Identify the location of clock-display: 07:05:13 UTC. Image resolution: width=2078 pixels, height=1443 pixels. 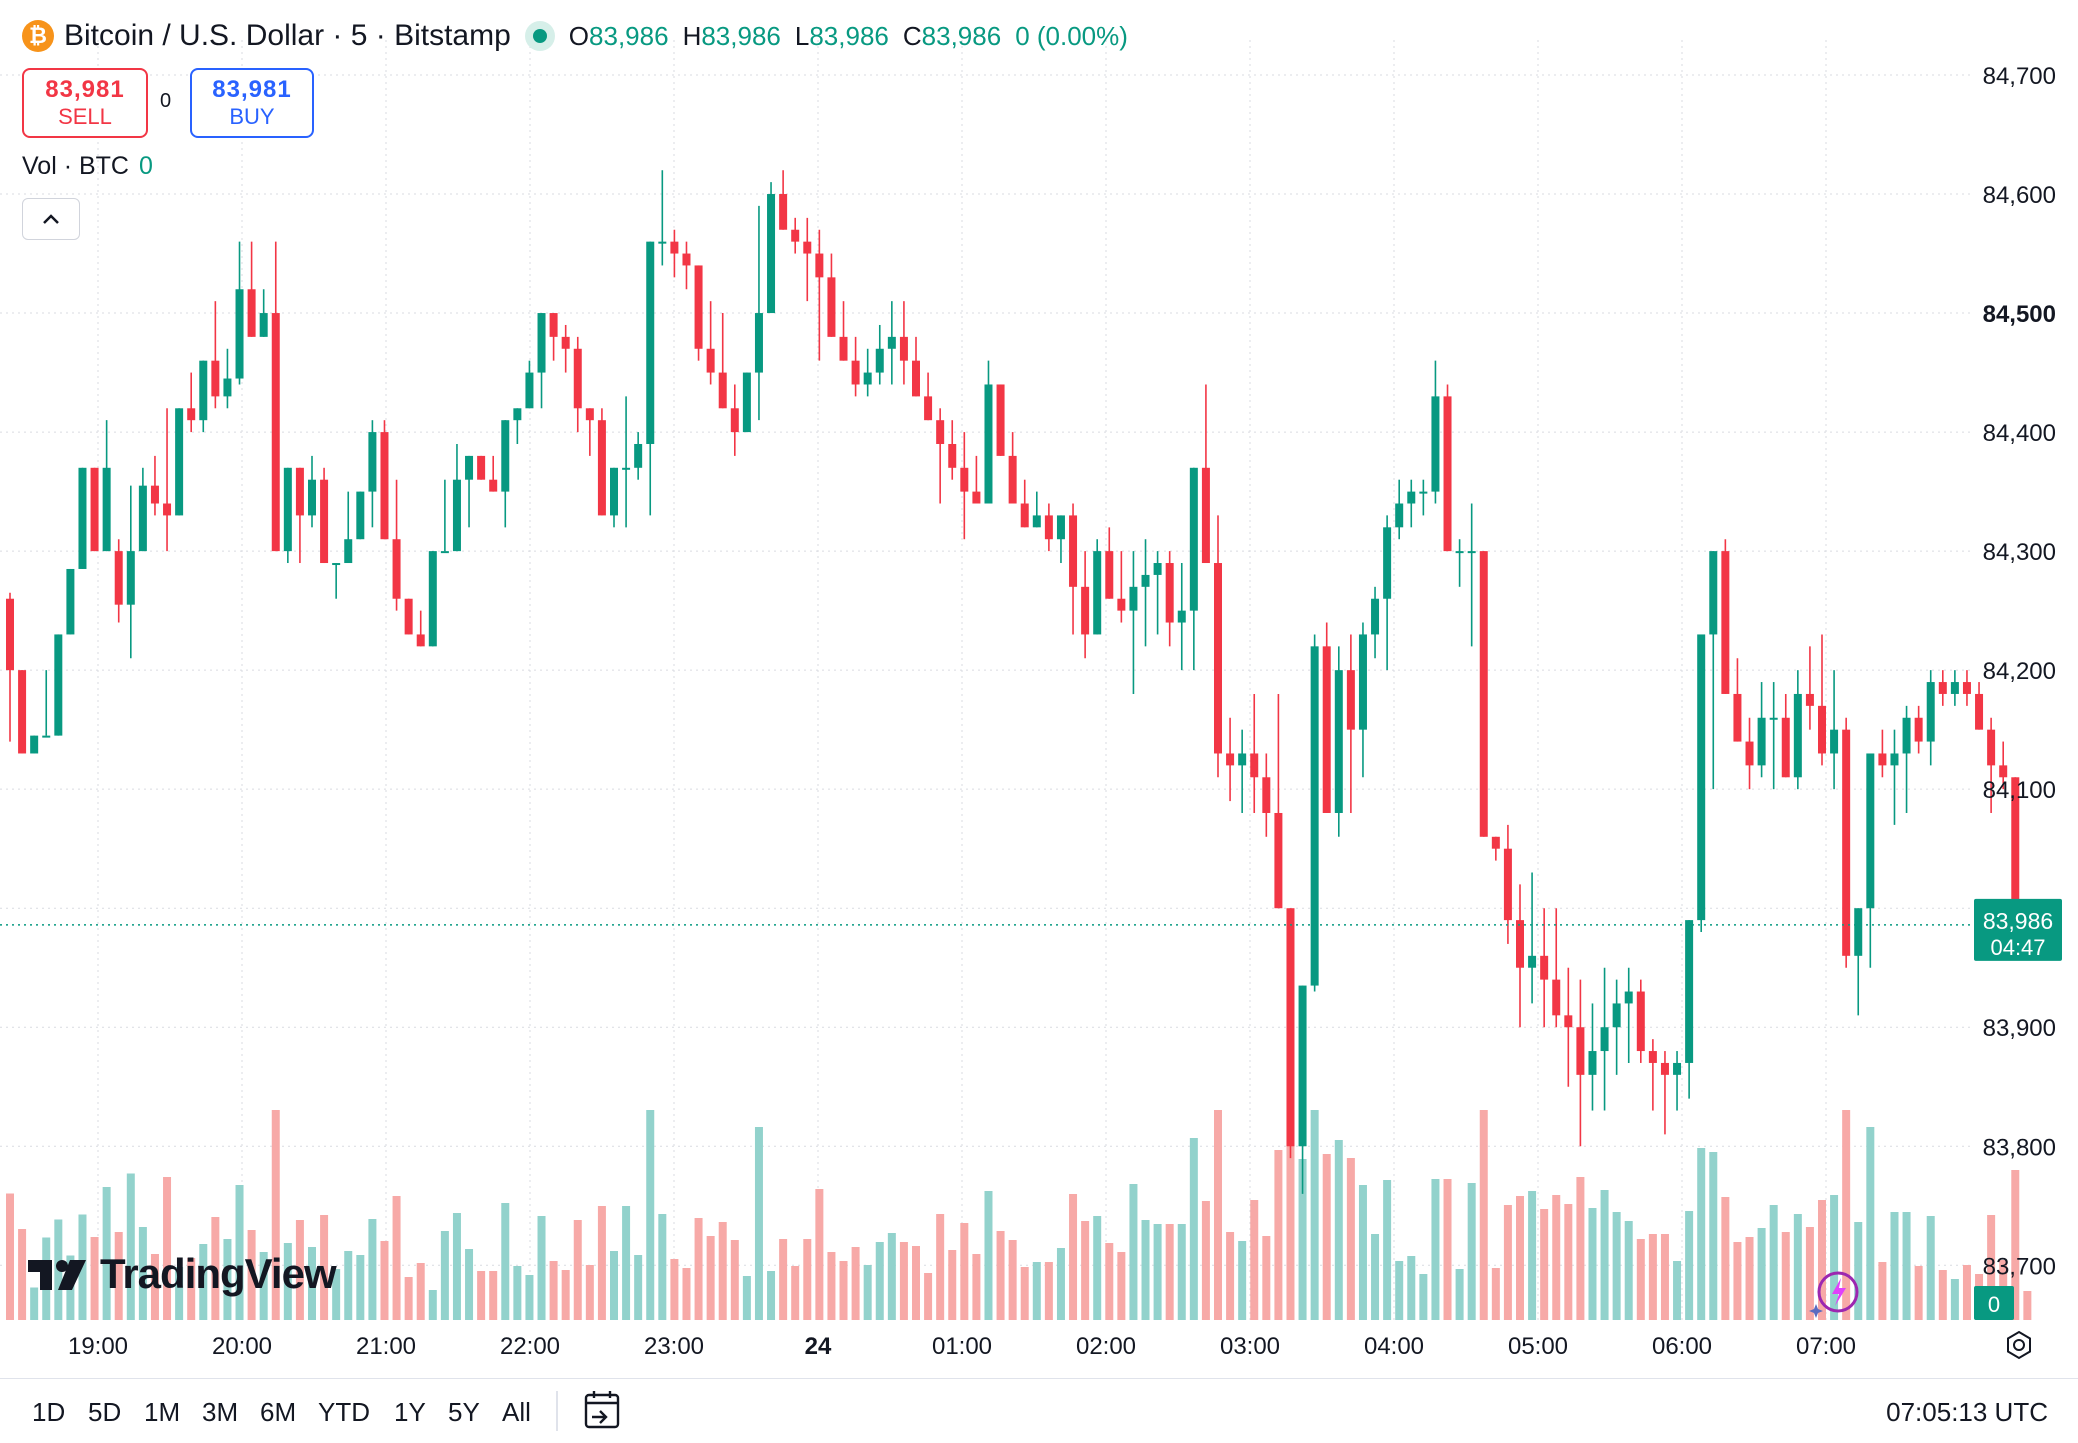
(1967, 1412).